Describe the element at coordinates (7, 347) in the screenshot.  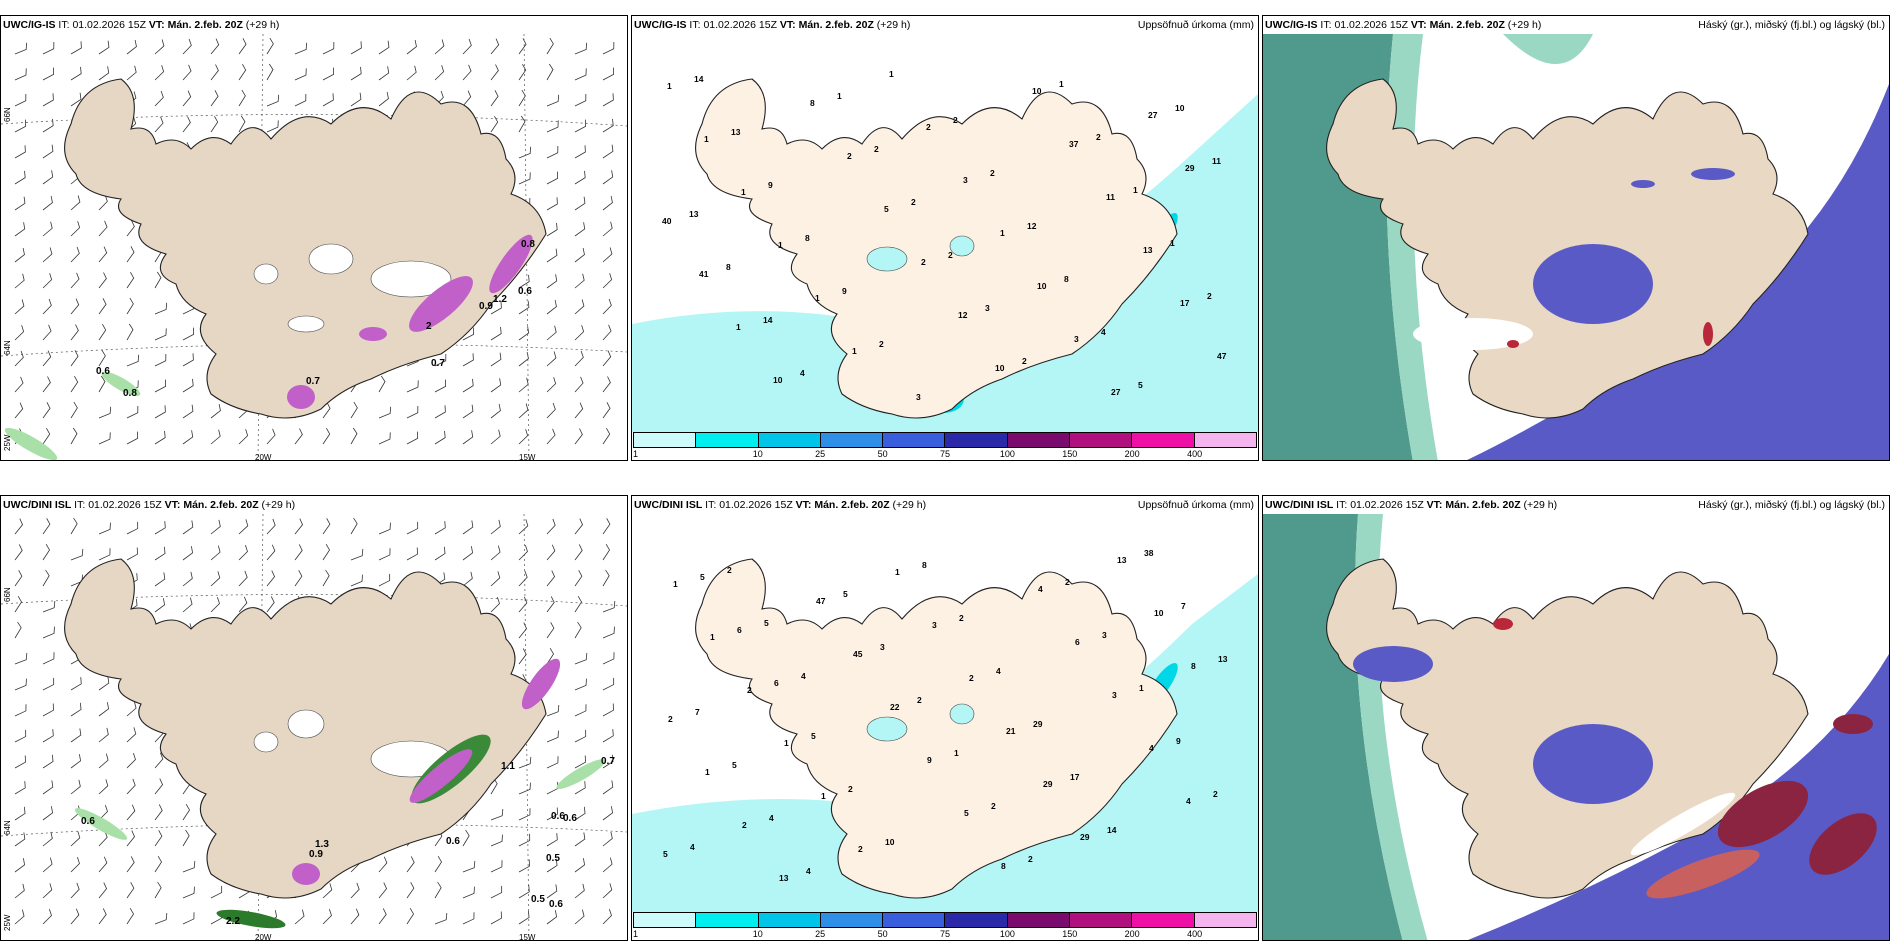
I see `lat-label: 64N` at that location.